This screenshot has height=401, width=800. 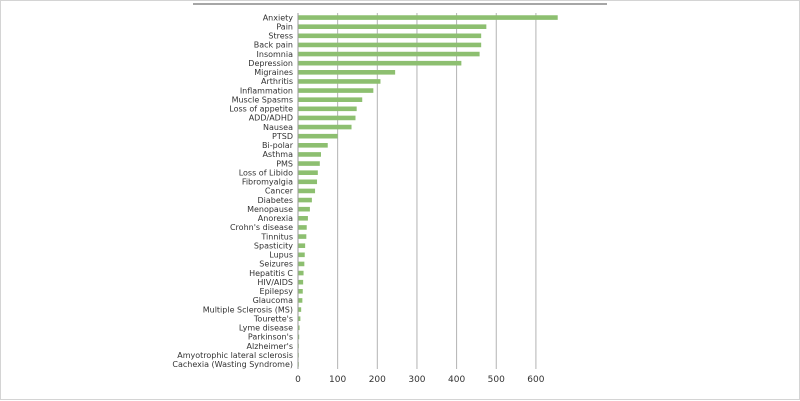 I want to click on category-label: Tinnitus, so click(x=276, y=236).